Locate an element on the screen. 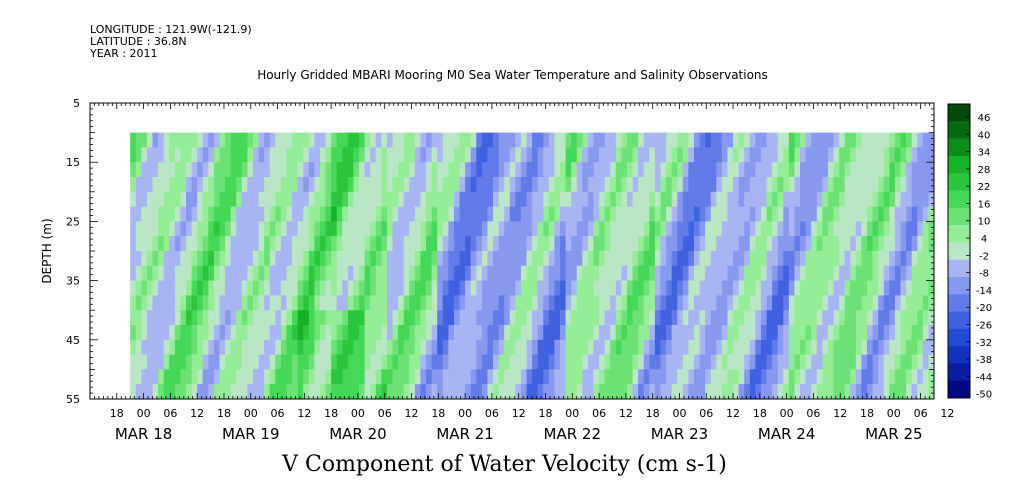  colorbar-swatch is located at coordinates (959, 372).